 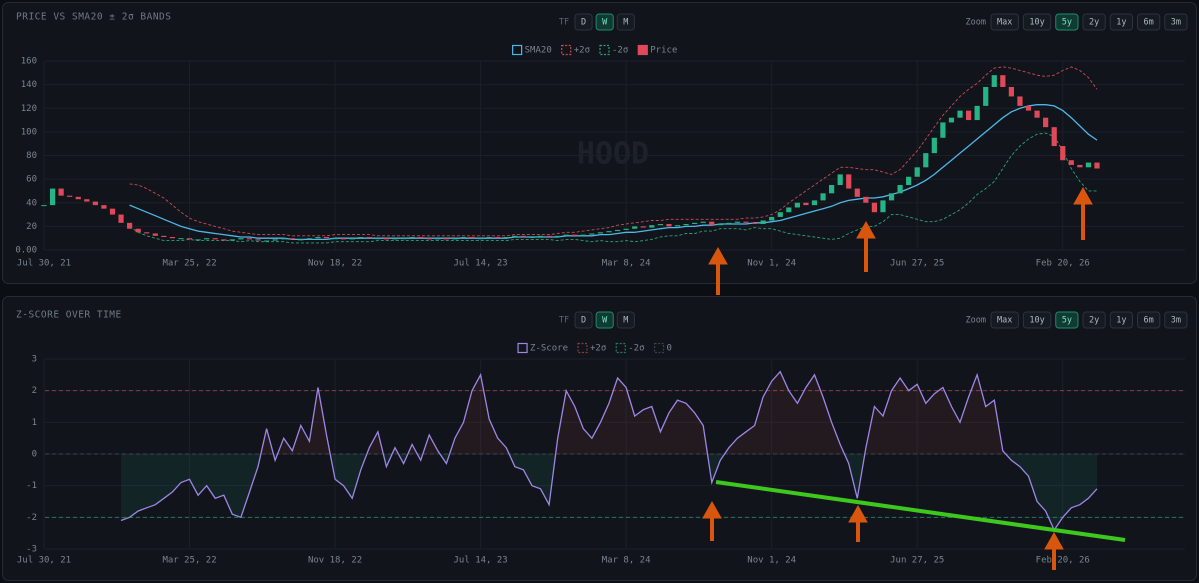 What do you see at coordinates (31, 156) in the screenshot?
I see `y-tick-label: 80` at bounding box center [31, 156].